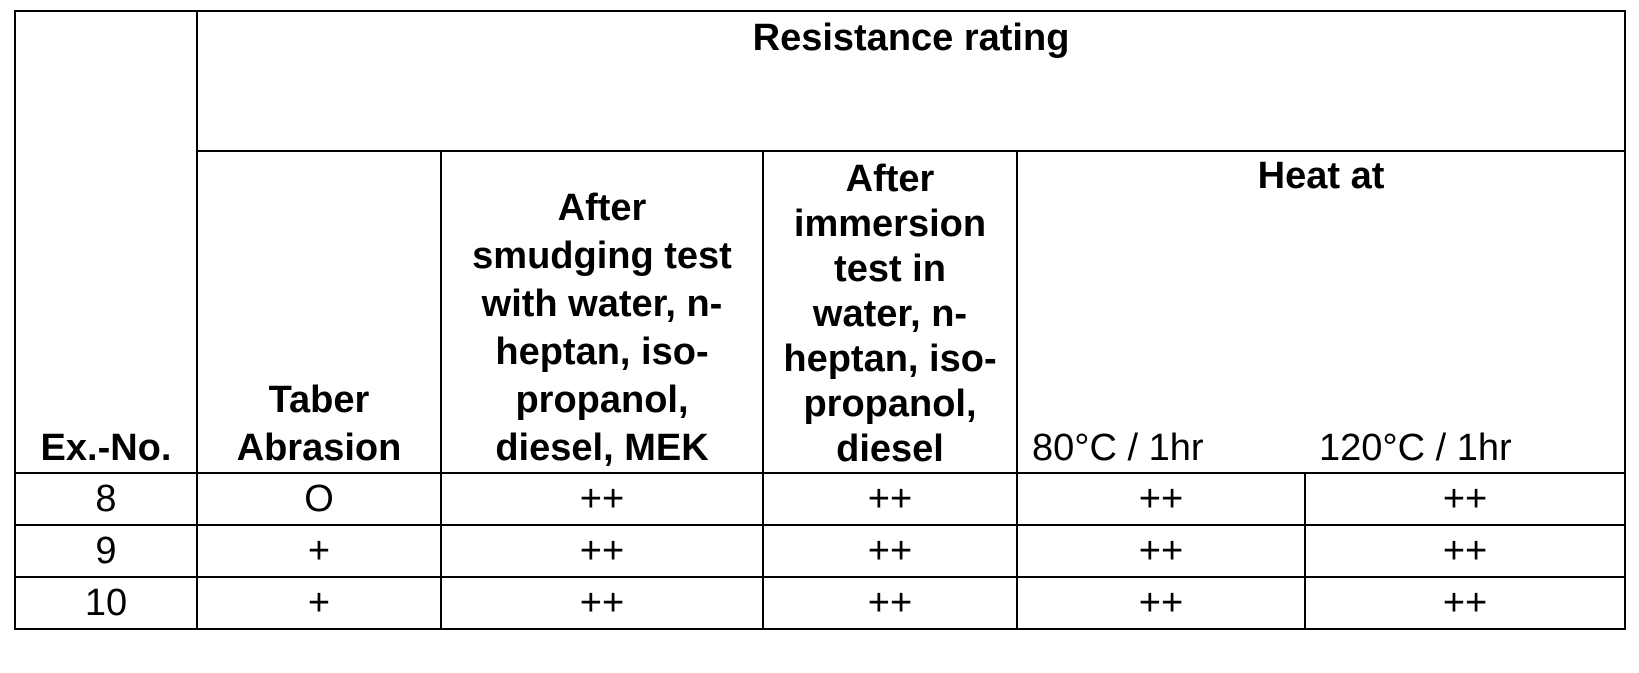  I want to click on cell-taber: O, so click(319, 499).